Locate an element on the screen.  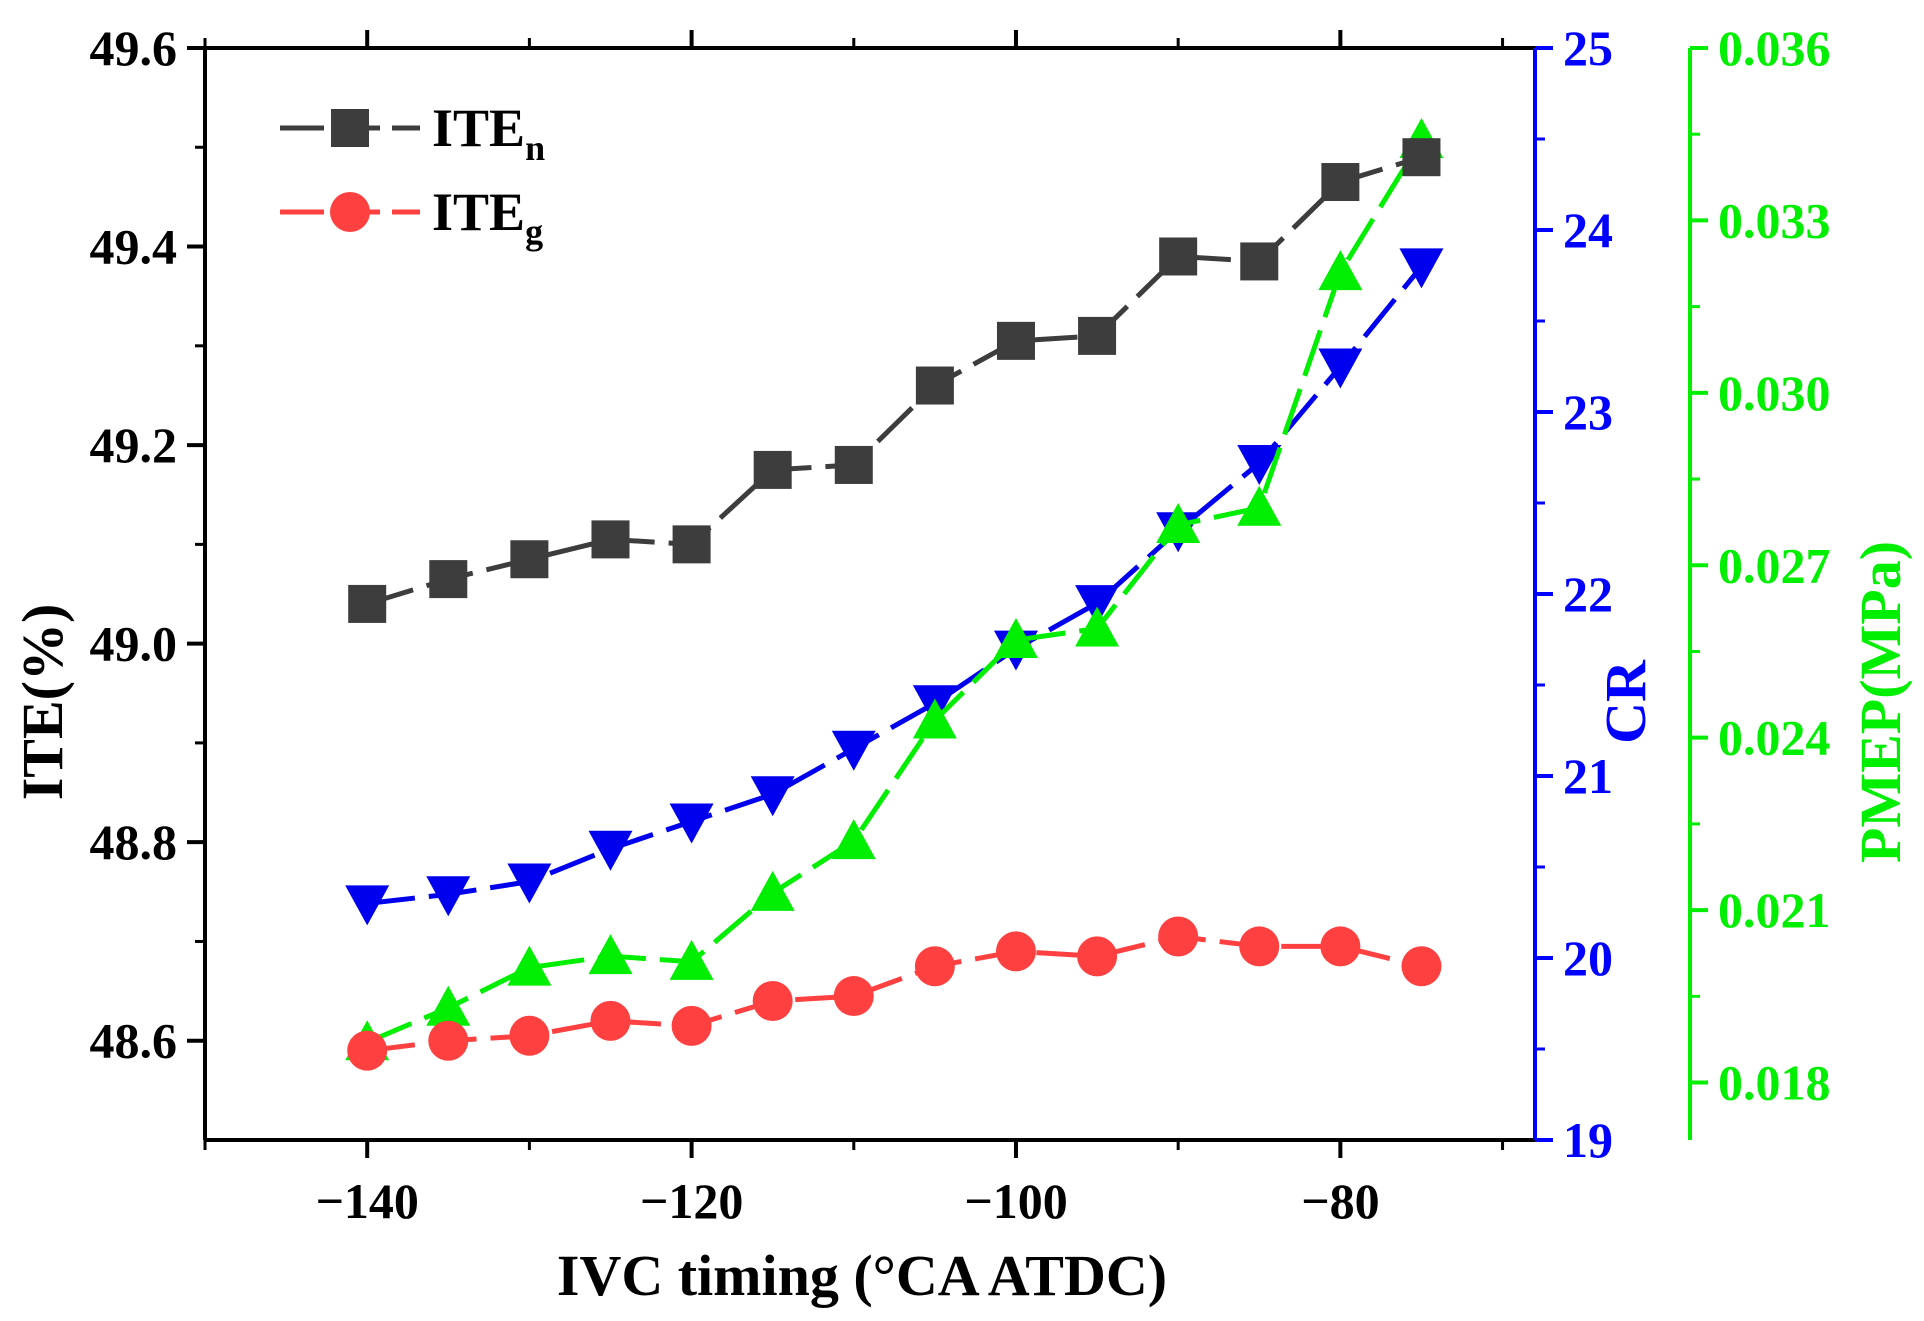
legend-label: ITEg is located at coordinates (487, 217).